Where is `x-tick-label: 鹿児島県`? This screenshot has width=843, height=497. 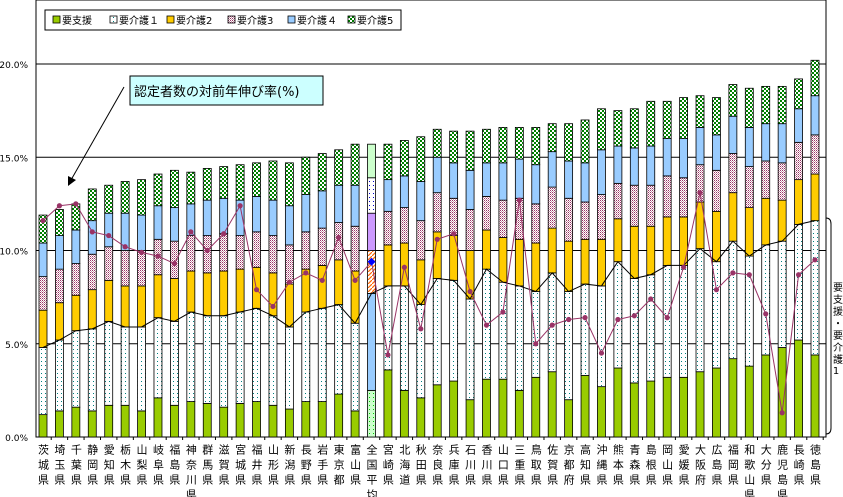 x-tick-label: 鹿児島県 is located at coordinates (782, 470).